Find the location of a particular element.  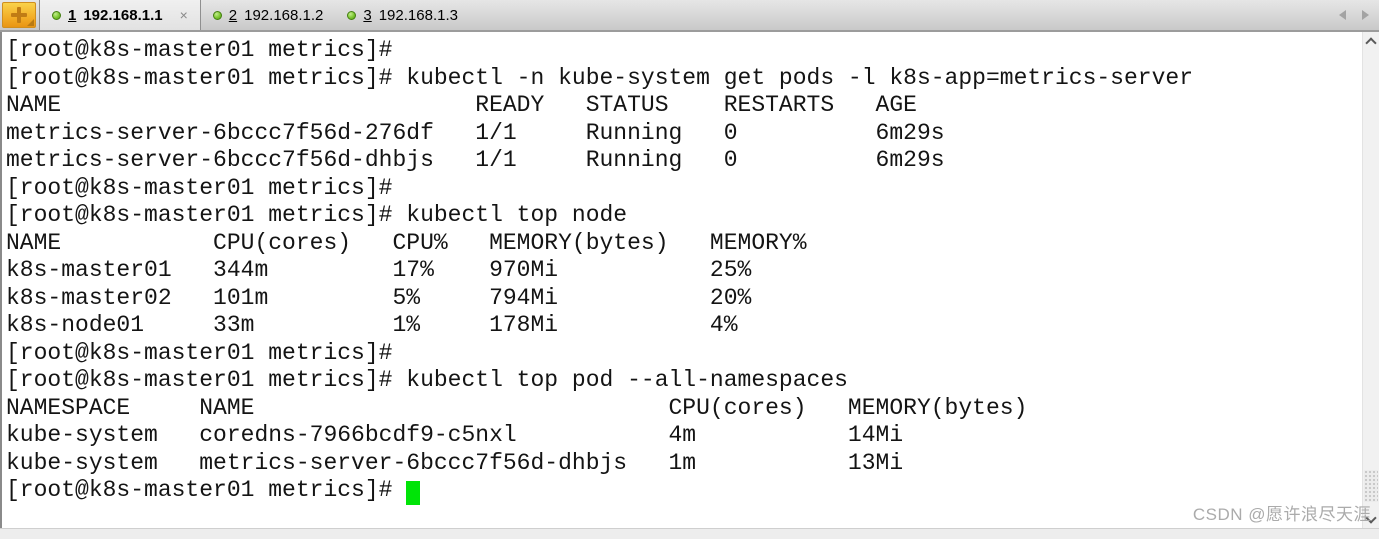

tab-label: 192.168.1.2 is located at coordinates (284, 15).